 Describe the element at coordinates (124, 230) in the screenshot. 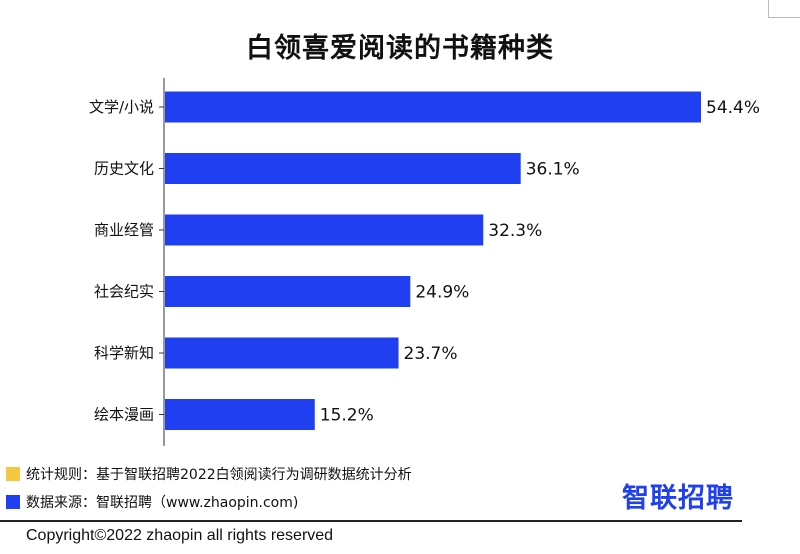

I see `category-label: 商业经管` at that location.